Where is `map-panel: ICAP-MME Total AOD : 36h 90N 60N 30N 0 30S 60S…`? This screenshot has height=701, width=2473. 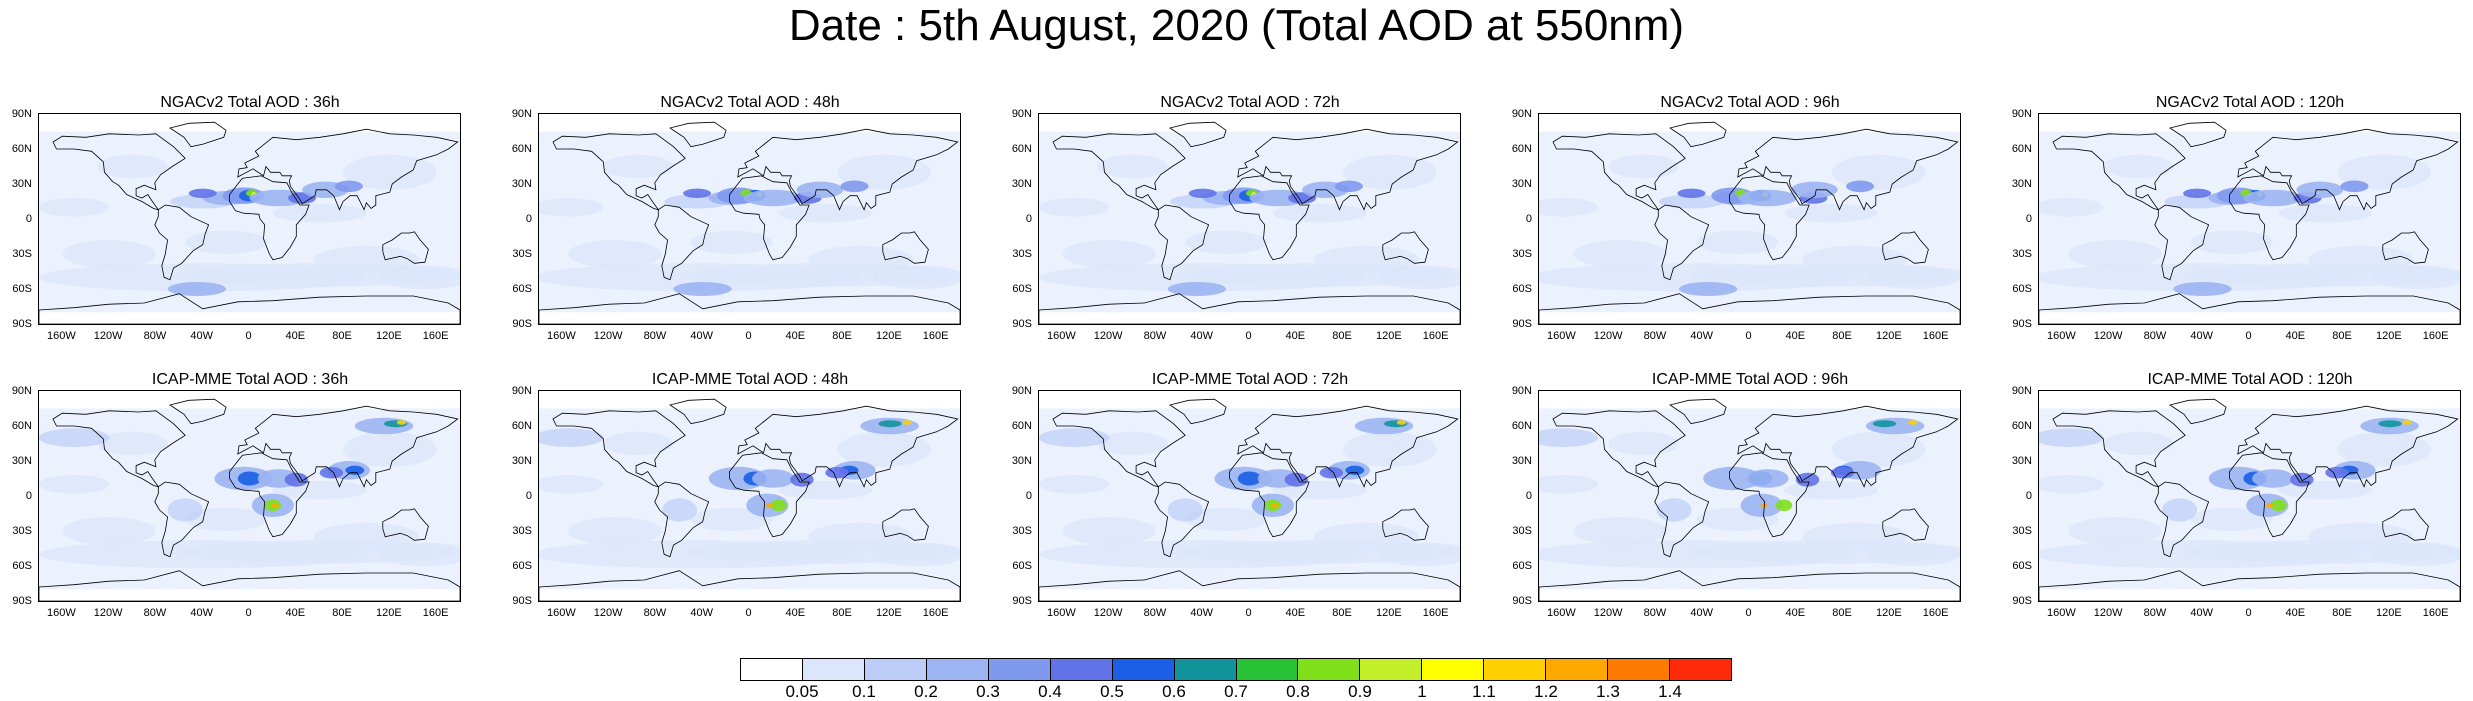 map-panel: ICAP-MME Total AOD : 36h 90N 60N 30N 0 30S 60S… is located at coordinates (250, 494).